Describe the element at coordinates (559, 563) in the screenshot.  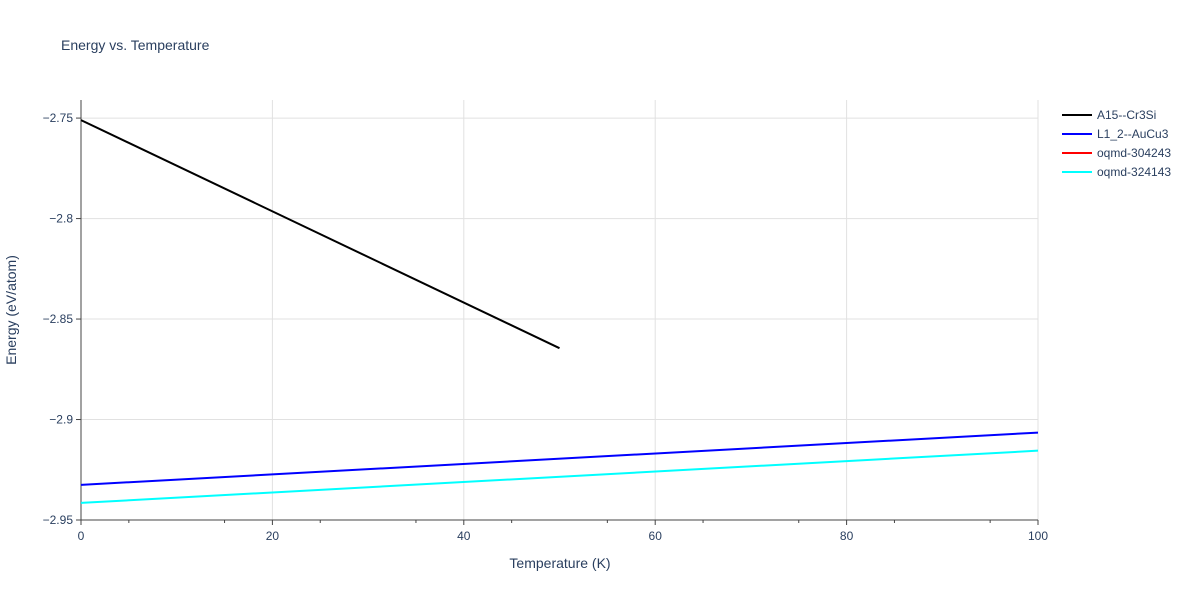
I see `x-axis-title: Temperature (K)` at that location.